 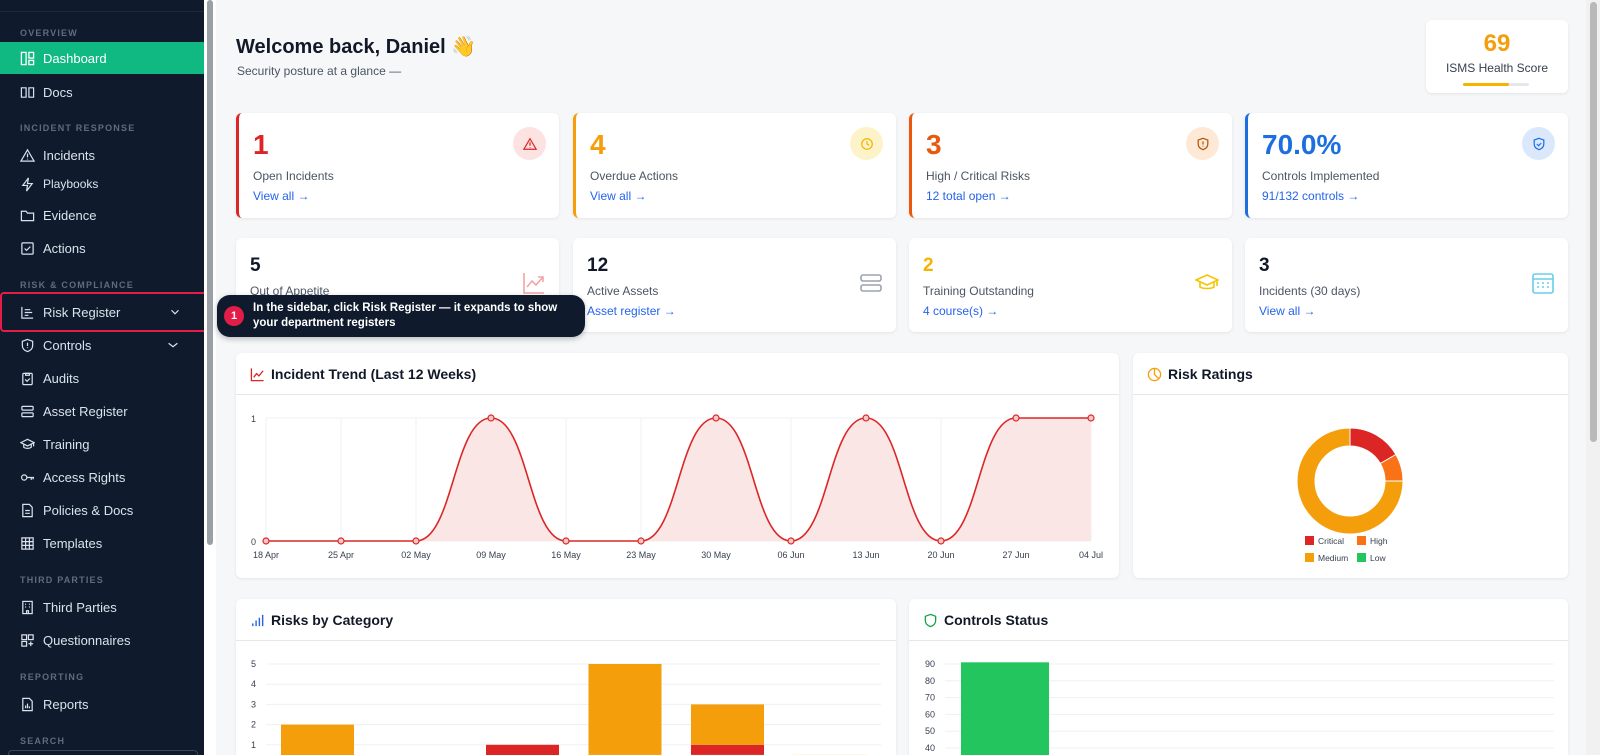 What do you see at coordinates (491, 555) in the screenshot?
I see `x-tick-label: 09 May` at bounding box center [491, 555].